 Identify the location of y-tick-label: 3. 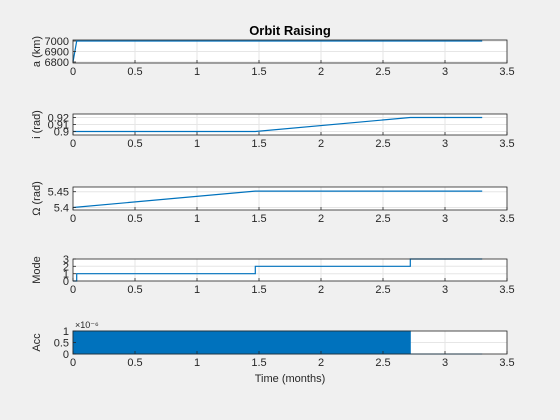
(66, 260).